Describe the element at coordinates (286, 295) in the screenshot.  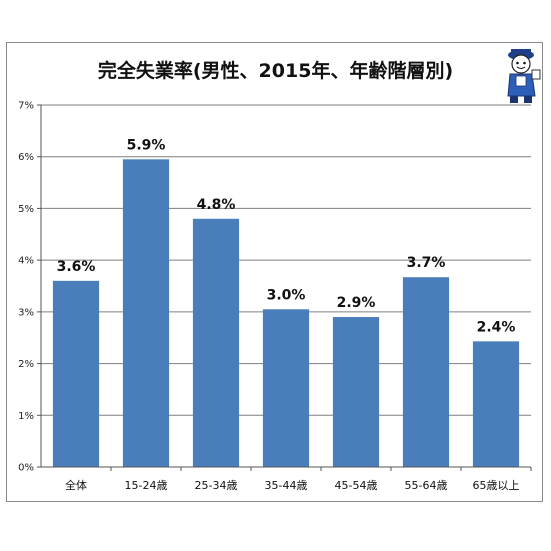
I see `bar-data-label: 3.0%` at that location.